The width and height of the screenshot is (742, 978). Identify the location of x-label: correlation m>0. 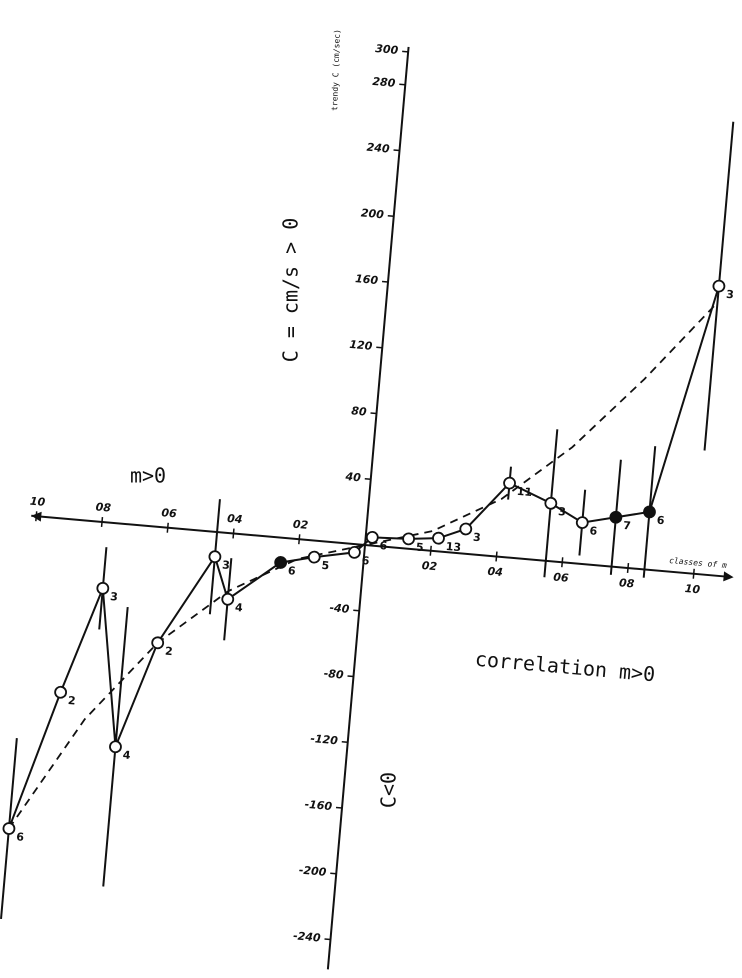
(565, 667).